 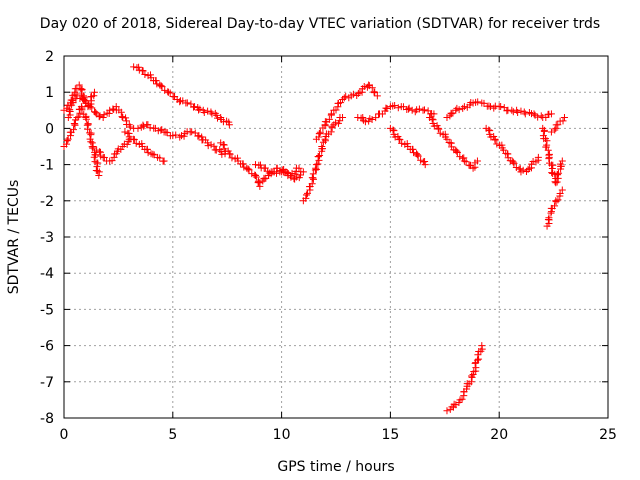 I want to click on x-tick-label: 15, so click(x=390, y=435).